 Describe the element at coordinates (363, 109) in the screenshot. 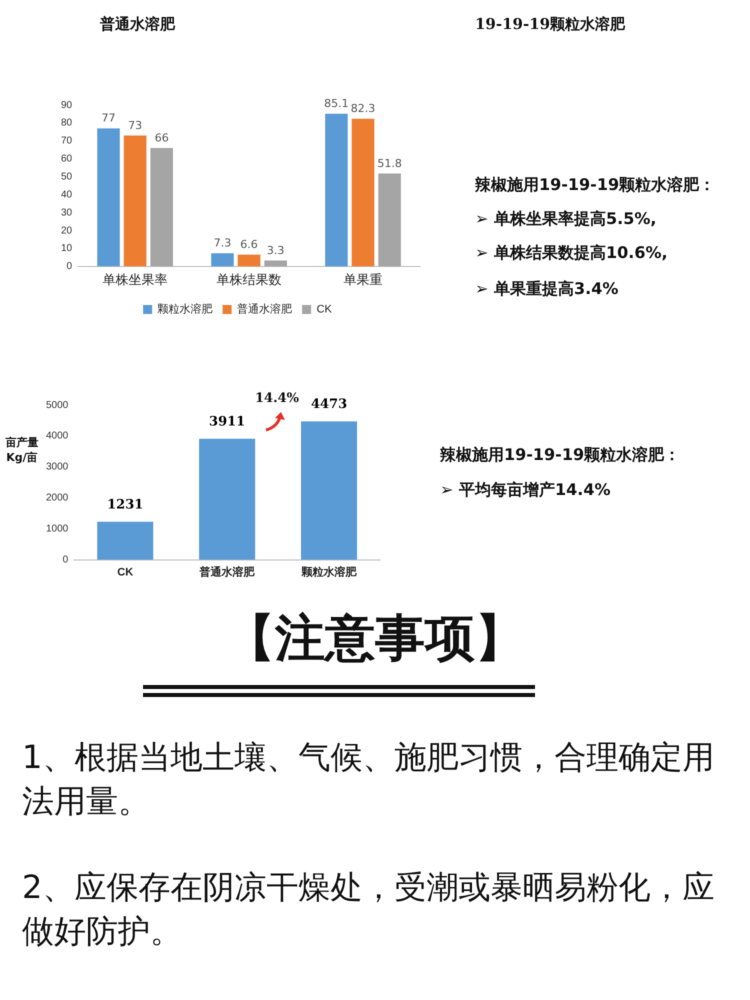

I see `data-label: 82.3` at that location.